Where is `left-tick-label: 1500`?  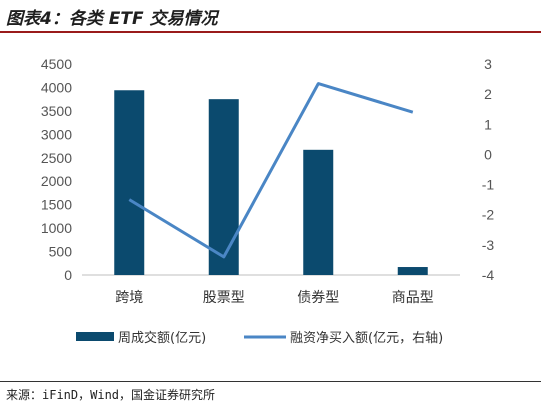 left-tick-label: 1500 is located at coordinates (56, 205).